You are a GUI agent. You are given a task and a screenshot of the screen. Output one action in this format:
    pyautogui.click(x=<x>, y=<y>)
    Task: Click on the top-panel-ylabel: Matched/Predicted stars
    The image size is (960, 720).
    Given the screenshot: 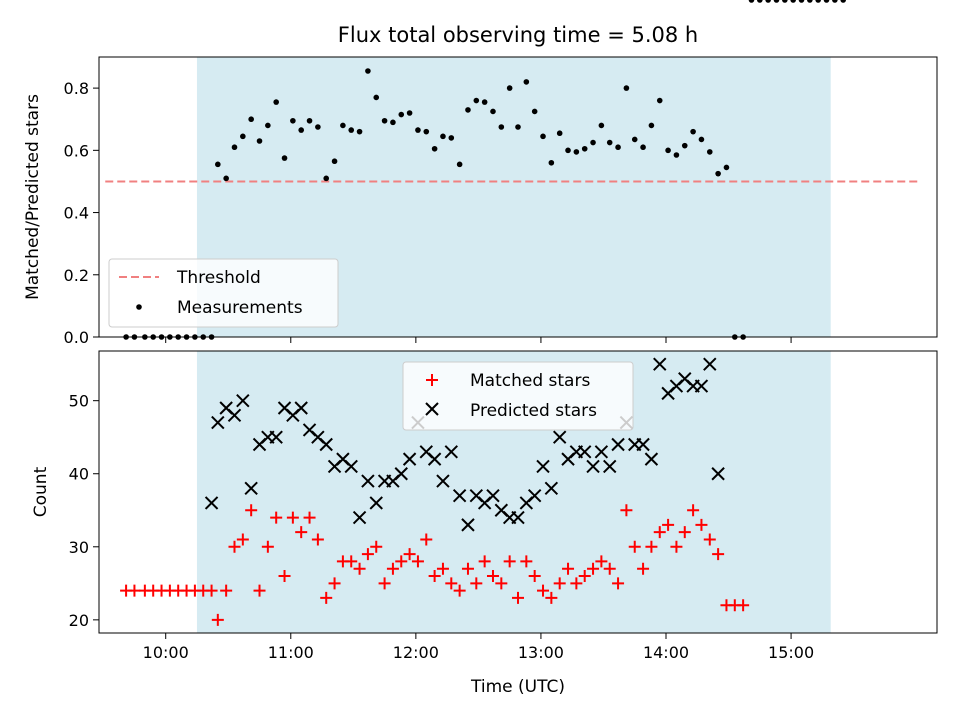 What is the action you would take?
    pyautogui.click(x=33, y=197)
    